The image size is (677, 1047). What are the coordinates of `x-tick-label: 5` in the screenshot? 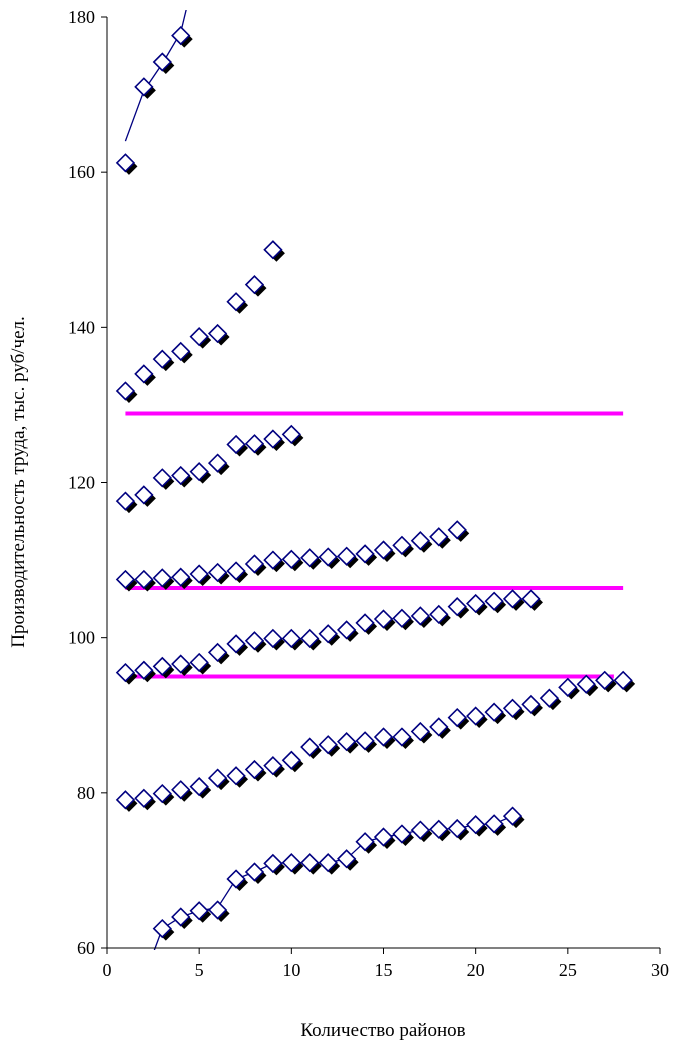 It's located at (199, 970).